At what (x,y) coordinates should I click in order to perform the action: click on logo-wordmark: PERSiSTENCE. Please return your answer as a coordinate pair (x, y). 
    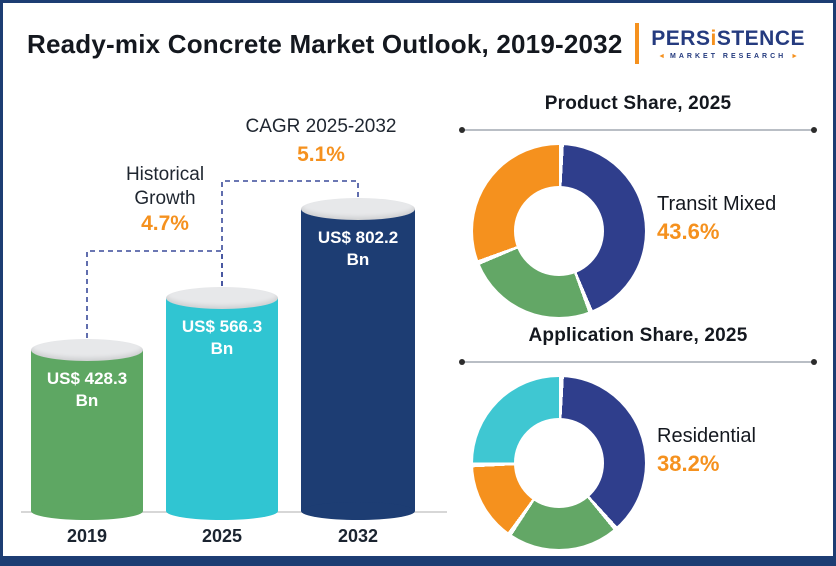
    Looking at the image, I should click on (728, 39).